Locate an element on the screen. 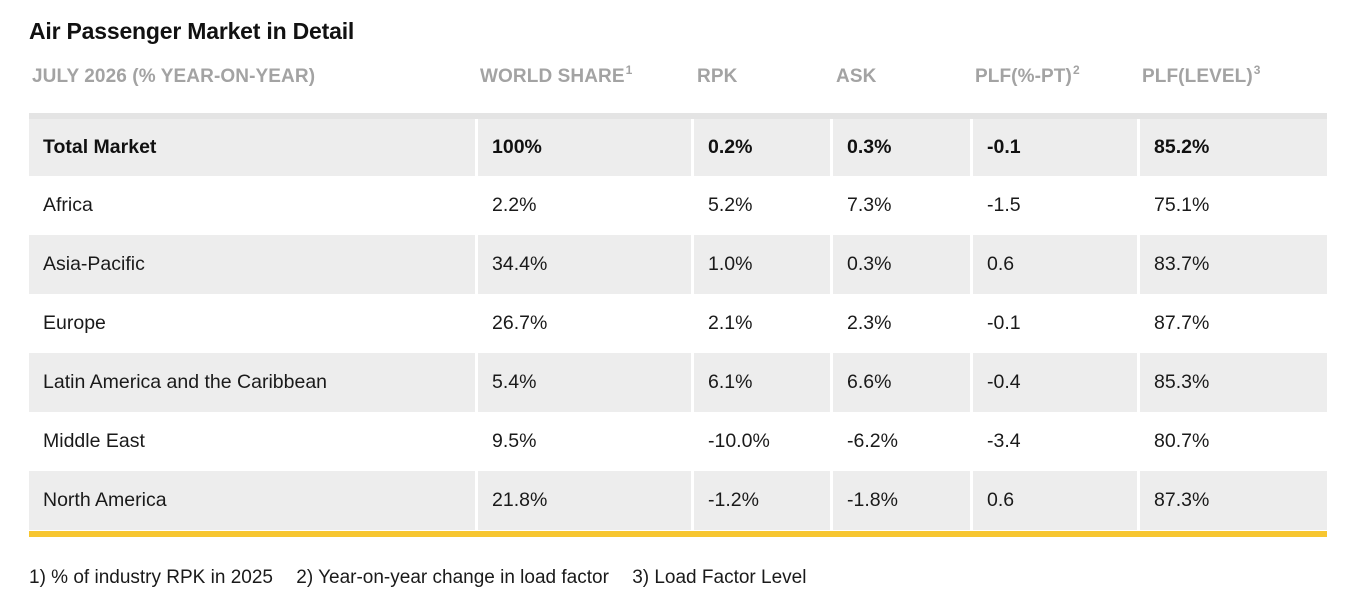  header-plf-pt-label: PLF(%-PT) is located at coordinates (1023, 76).